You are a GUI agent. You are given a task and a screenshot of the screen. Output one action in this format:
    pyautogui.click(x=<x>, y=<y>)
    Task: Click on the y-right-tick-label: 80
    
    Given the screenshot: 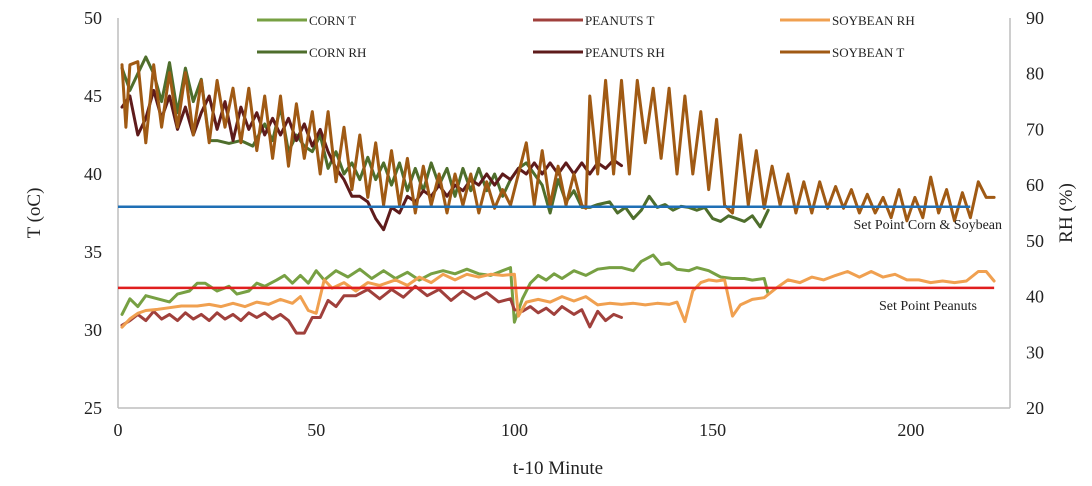 What is the action you would take?
    pyautogui.click(x=1035, y=74)
    